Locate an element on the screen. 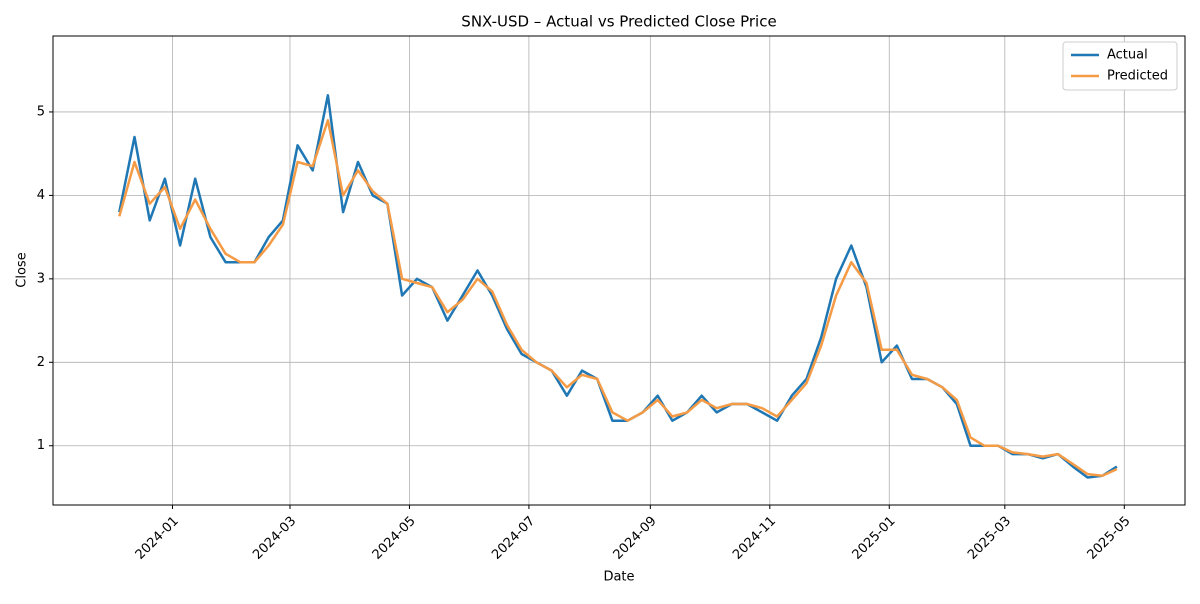  y-tick-label: 5 is located at coordinates (41, 111).